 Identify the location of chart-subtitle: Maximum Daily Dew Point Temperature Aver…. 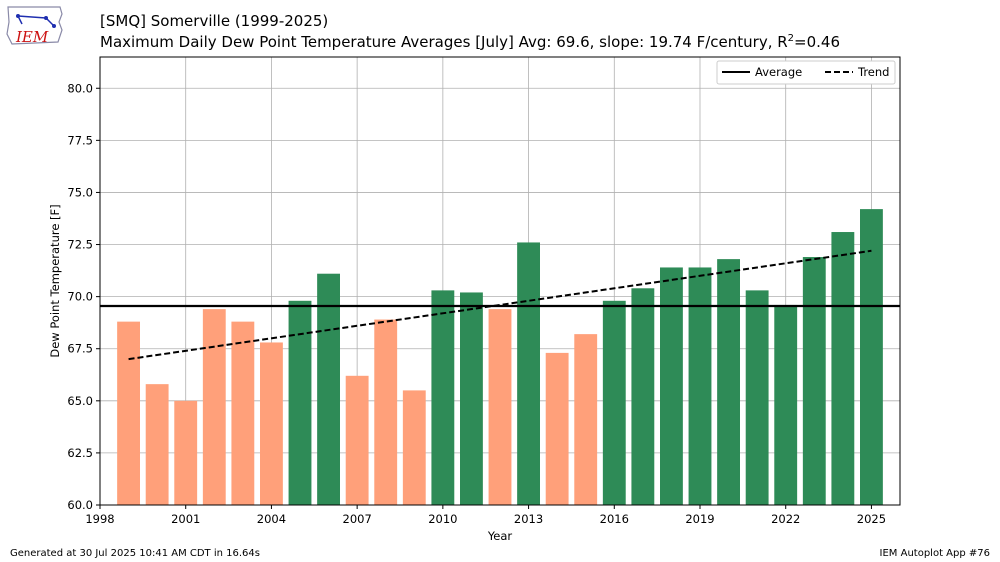
(470, 42).